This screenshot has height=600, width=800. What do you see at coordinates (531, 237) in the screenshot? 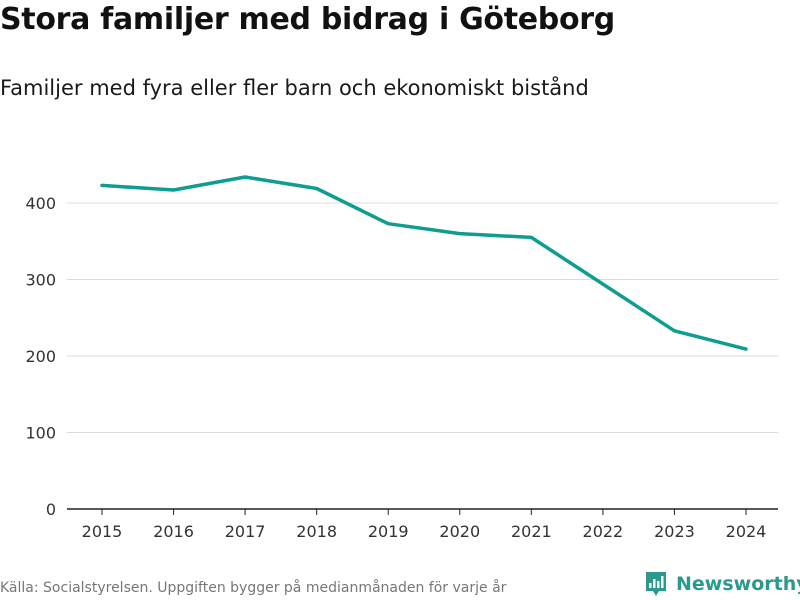
I see `data-point-2021` at bounding box center [531, 237].